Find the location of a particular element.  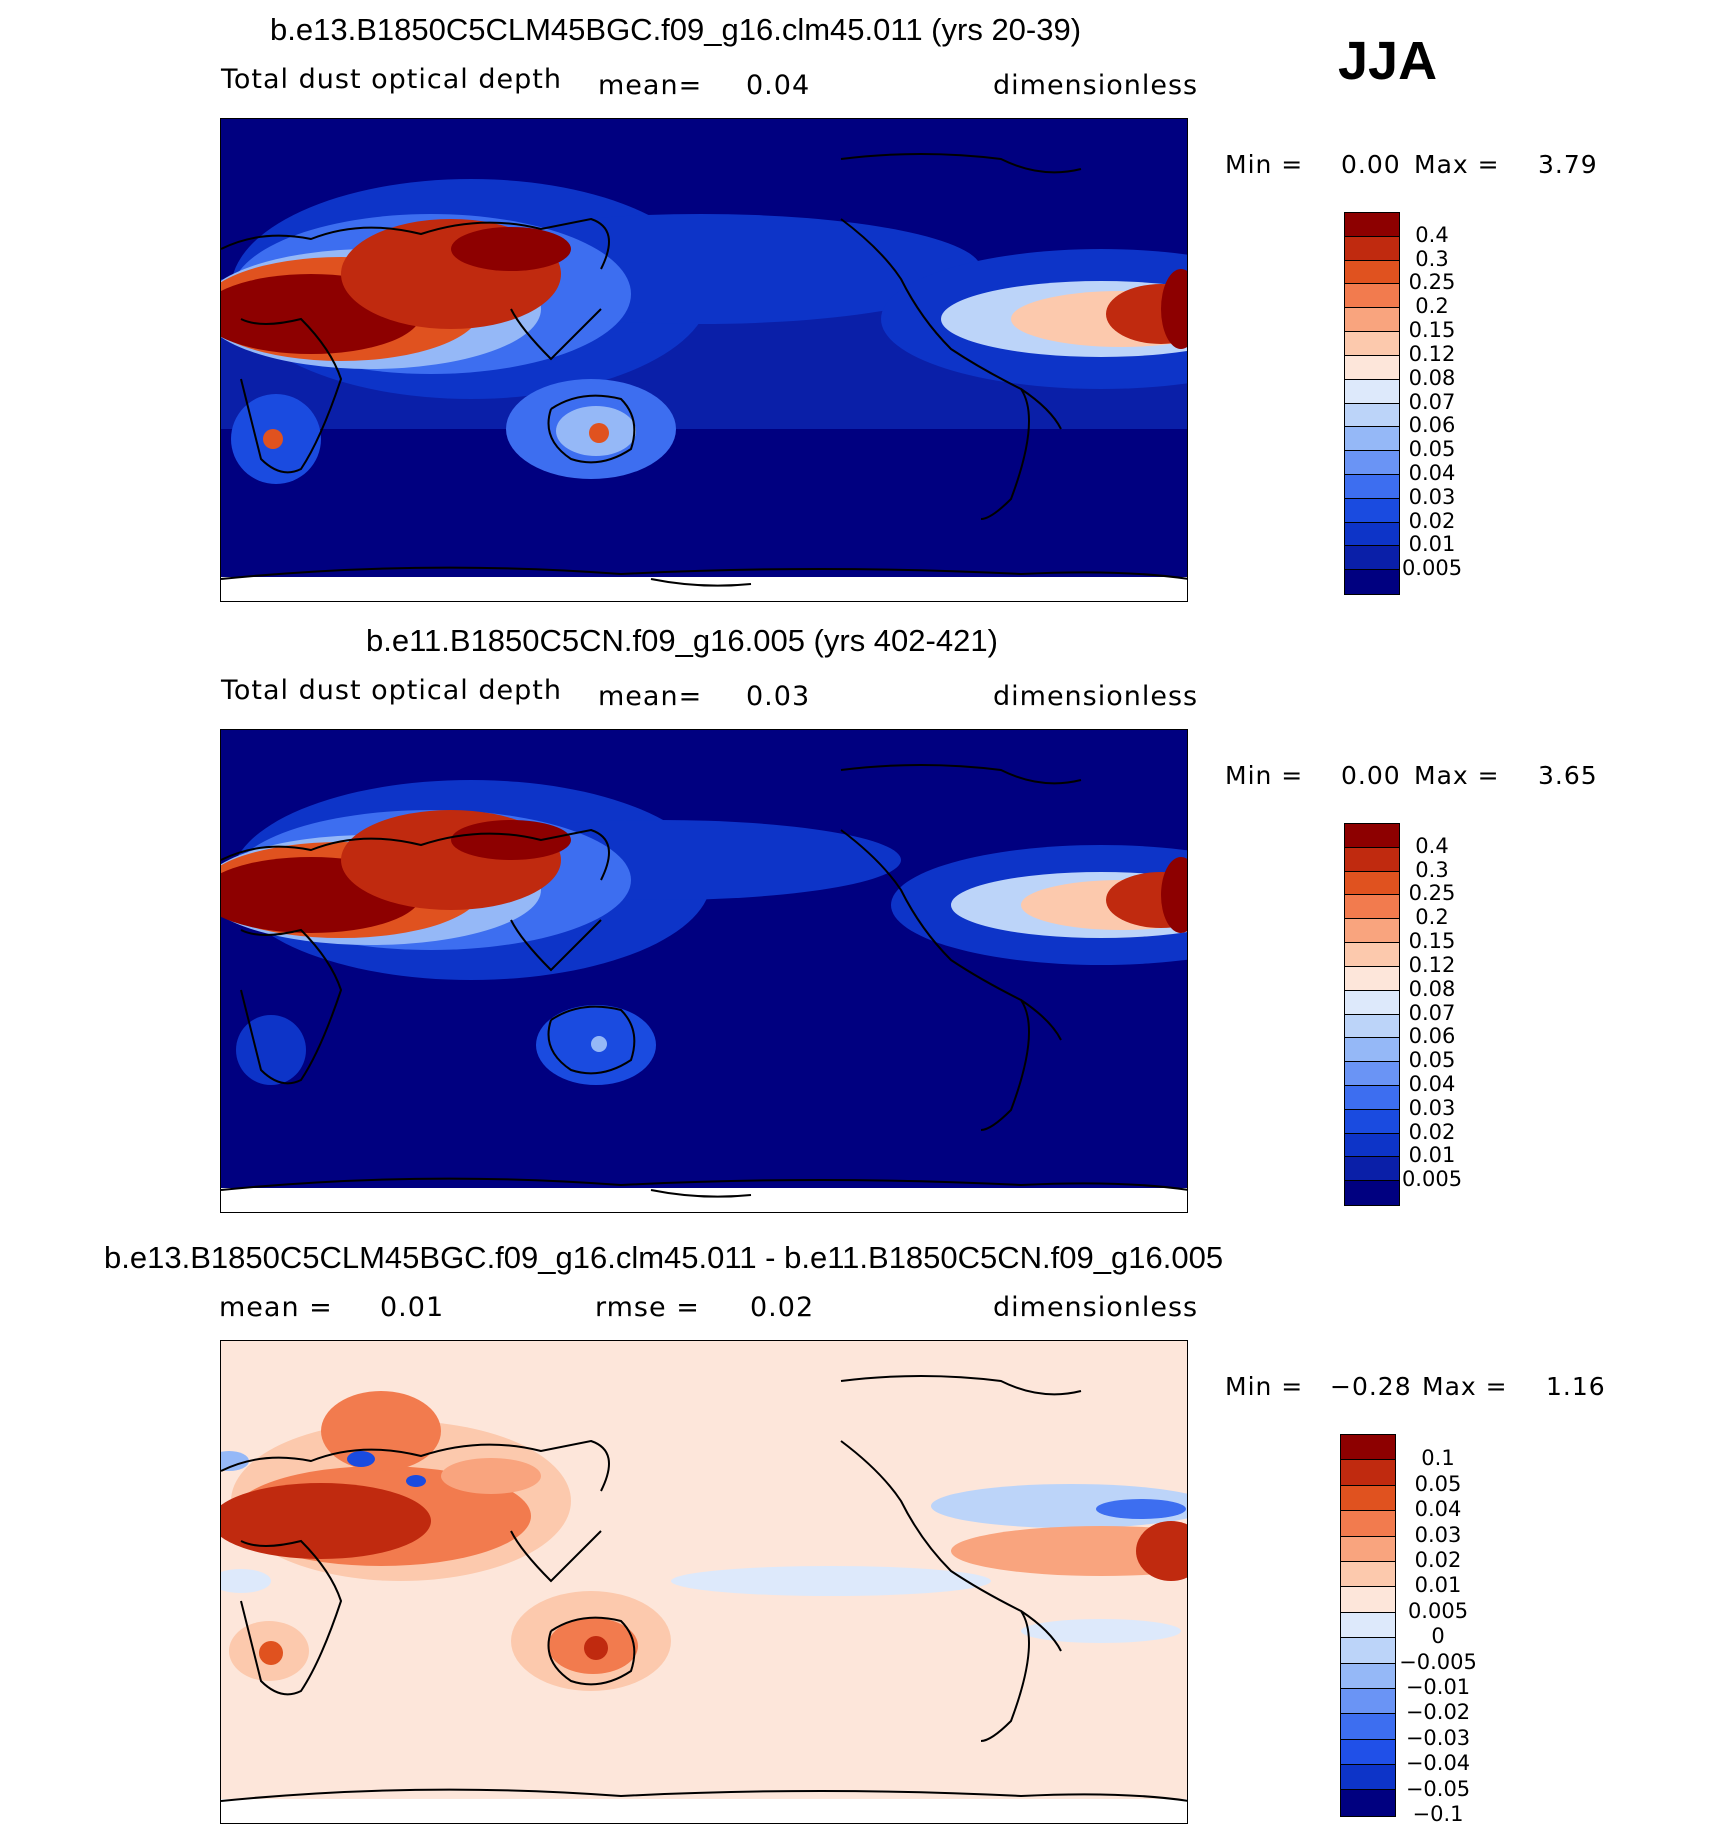

panel1-units: dimensionless is located at coordinates (1096, 85).